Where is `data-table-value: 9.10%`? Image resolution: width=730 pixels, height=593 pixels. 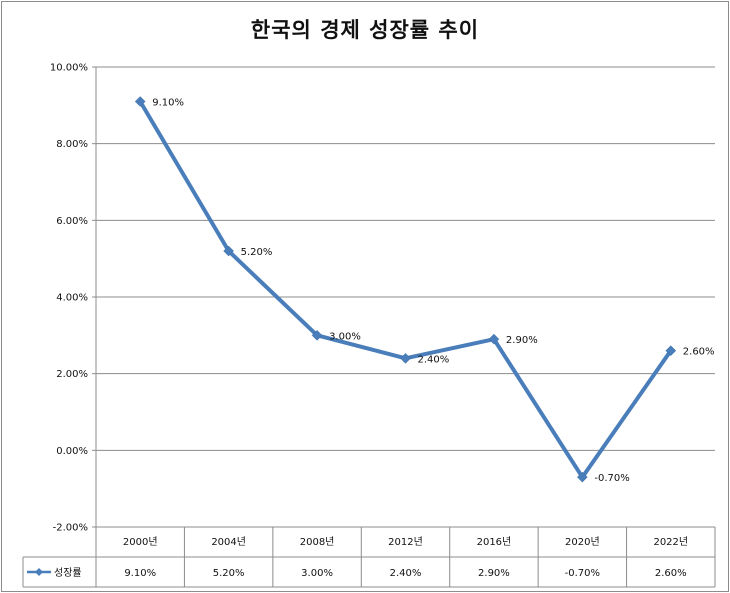 data-table-value: 9.10% is located at coordinates (140, 573).